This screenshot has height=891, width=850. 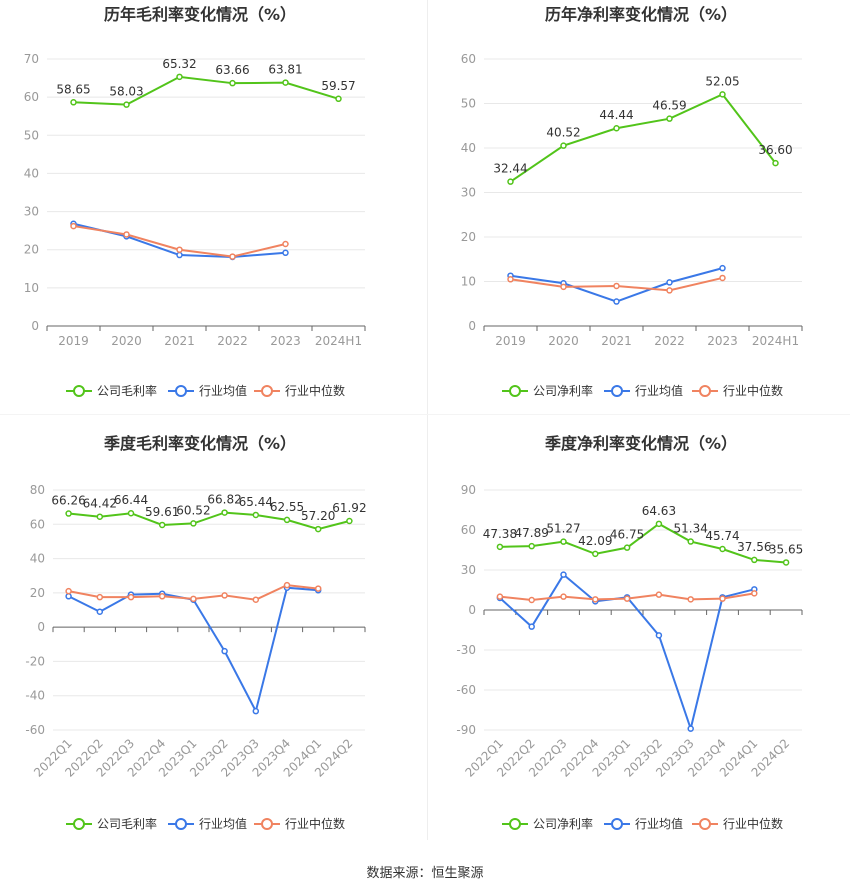 What do you see at coordinates (722, 81) in the screenshot?
I see `data-label: 52.05` at bounding box center [722, 81].